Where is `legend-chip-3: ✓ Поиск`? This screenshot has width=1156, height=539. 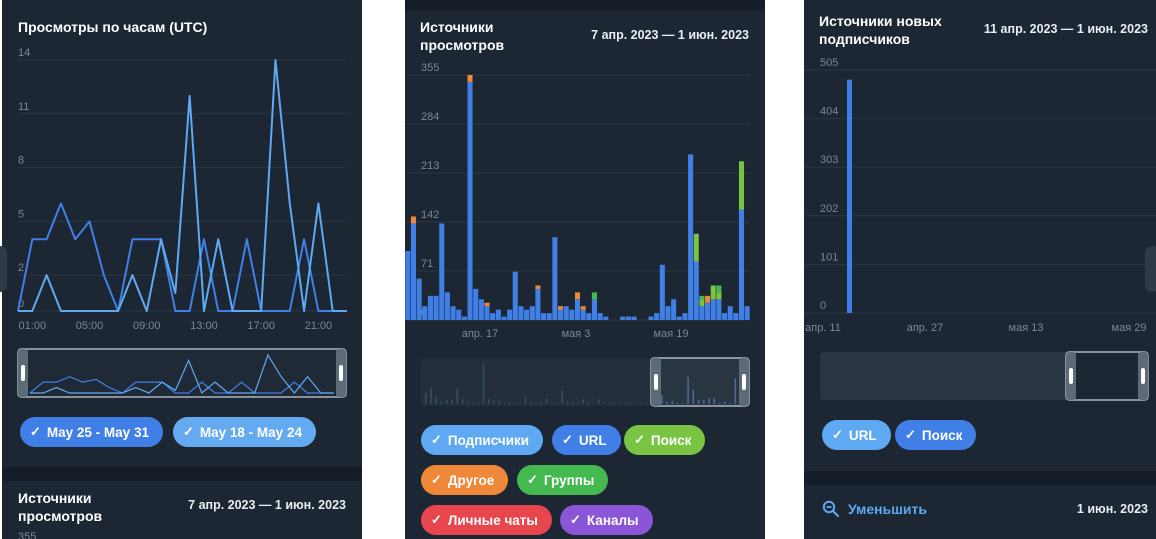
legend-chip-3: ✓ Поиск is located at coordinates (665, 440).